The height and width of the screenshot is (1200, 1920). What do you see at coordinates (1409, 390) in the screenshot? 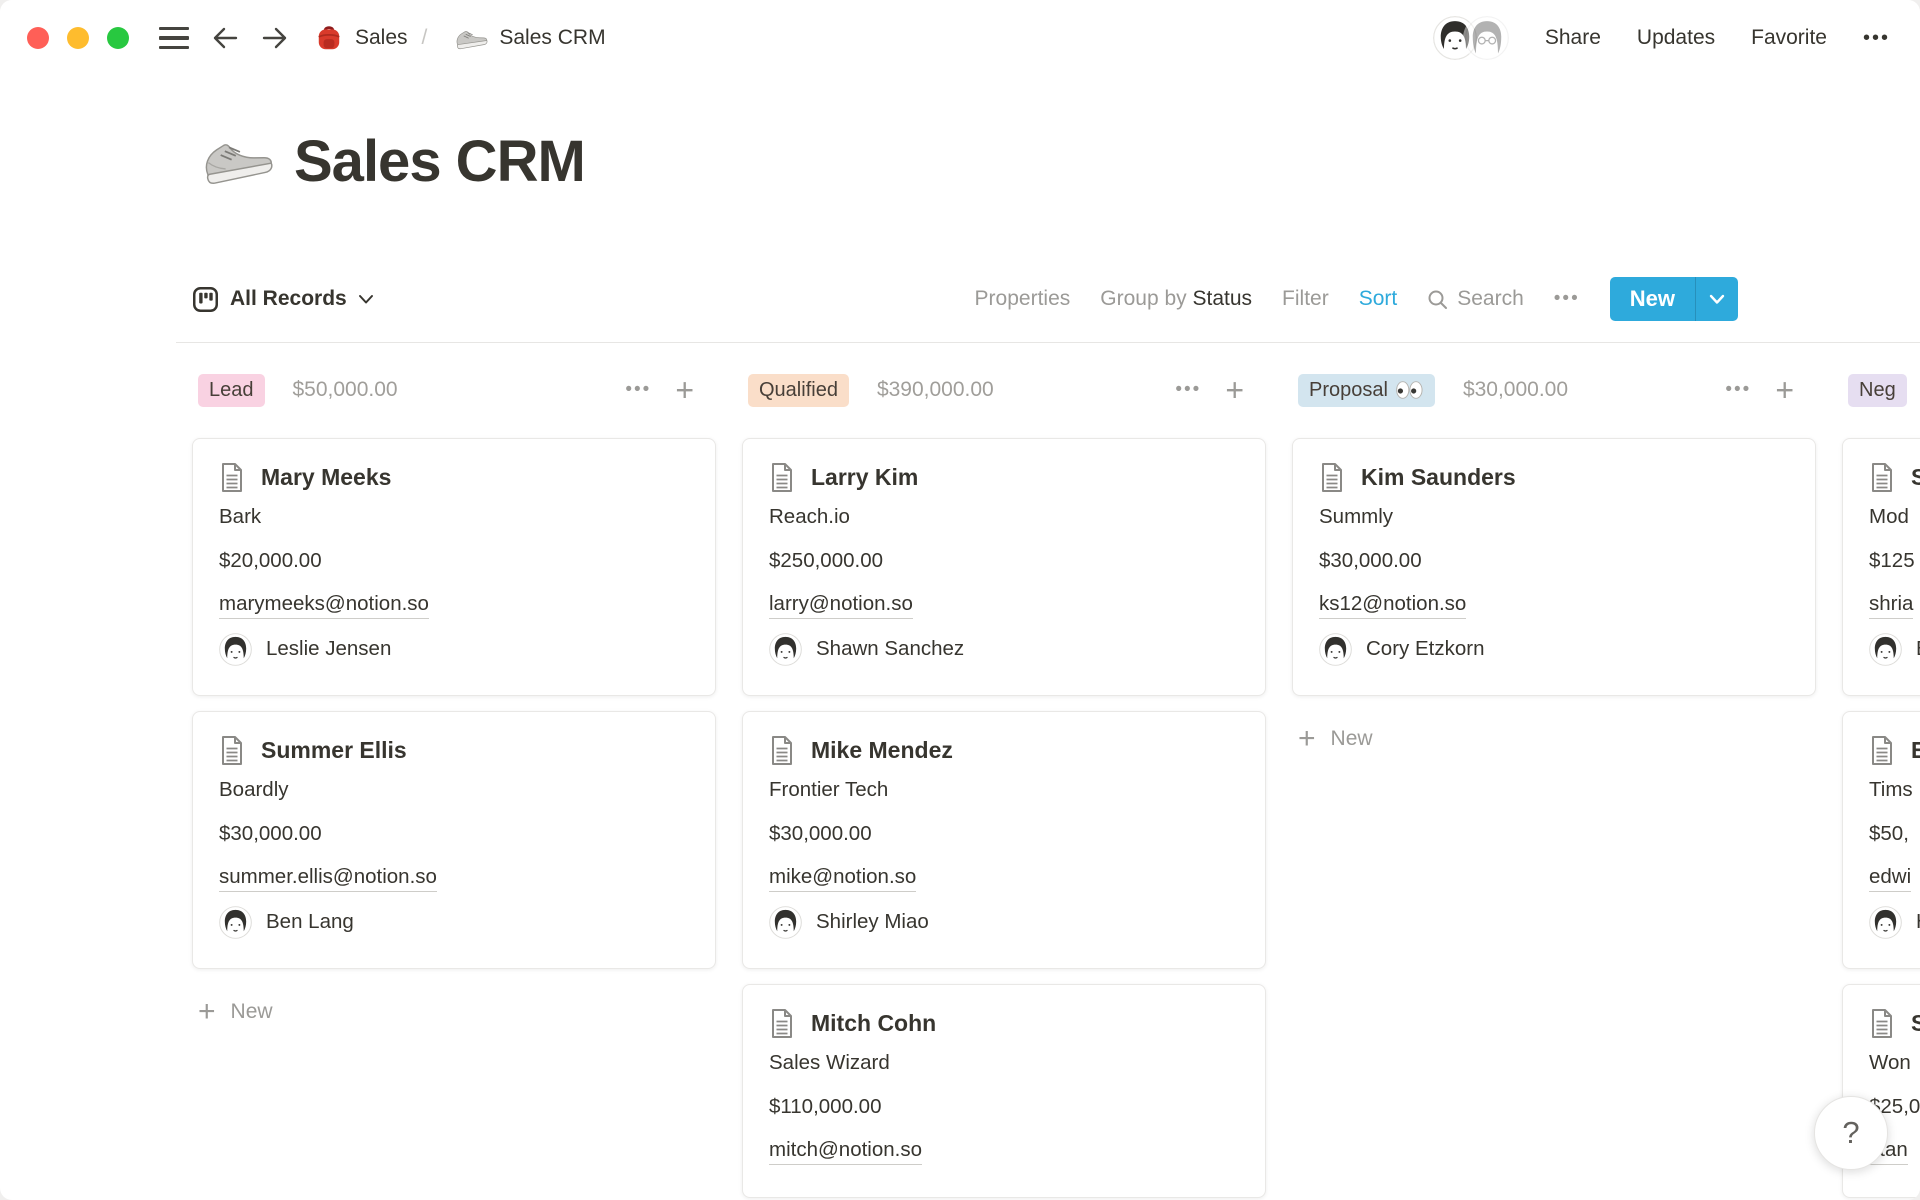
I see `eyes-icon` at bounding box center [1409, 390].